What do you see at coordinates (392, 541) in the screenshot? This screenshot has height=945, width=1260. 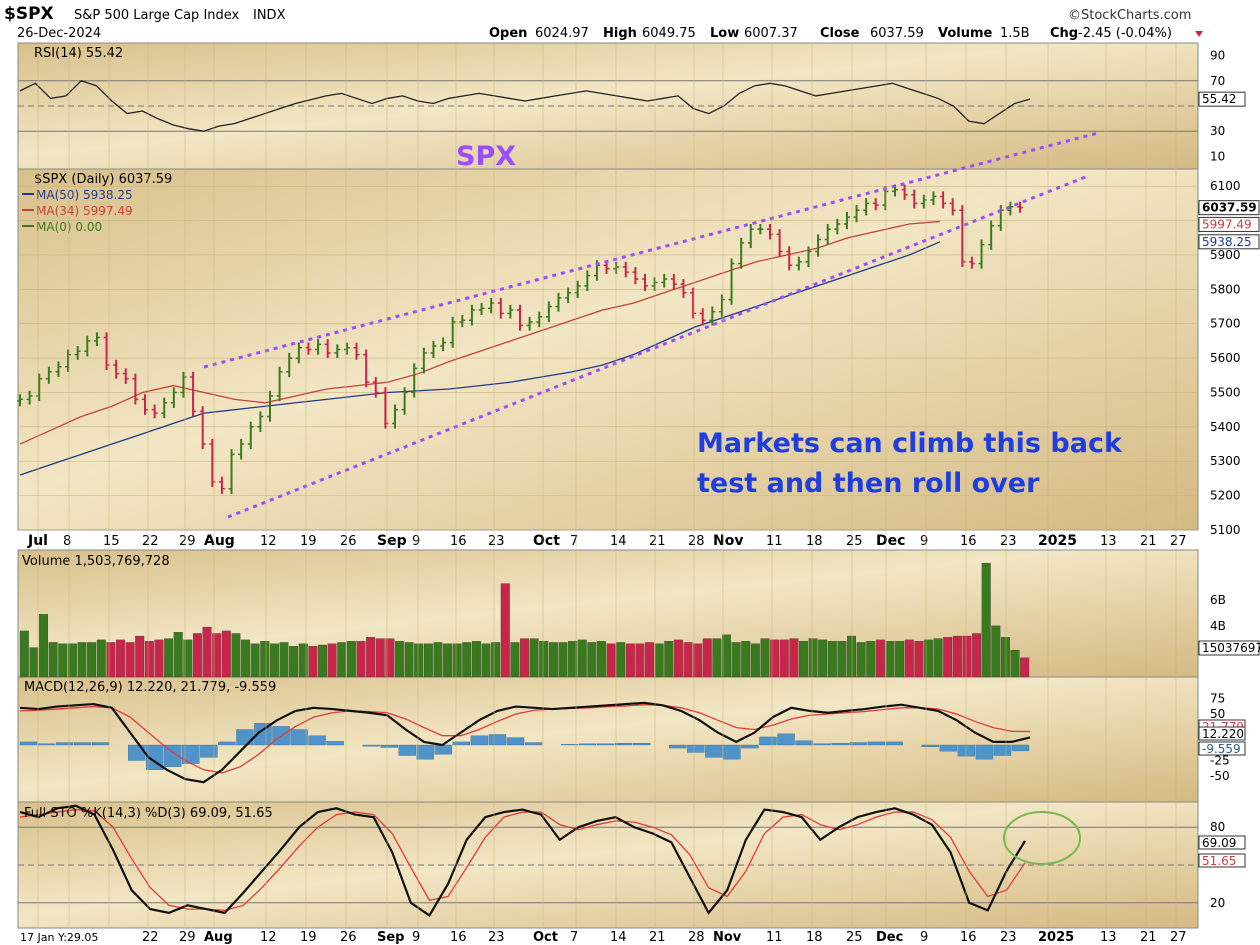 I see `x-tick-top: Sep` at bounding box center [392, 541].